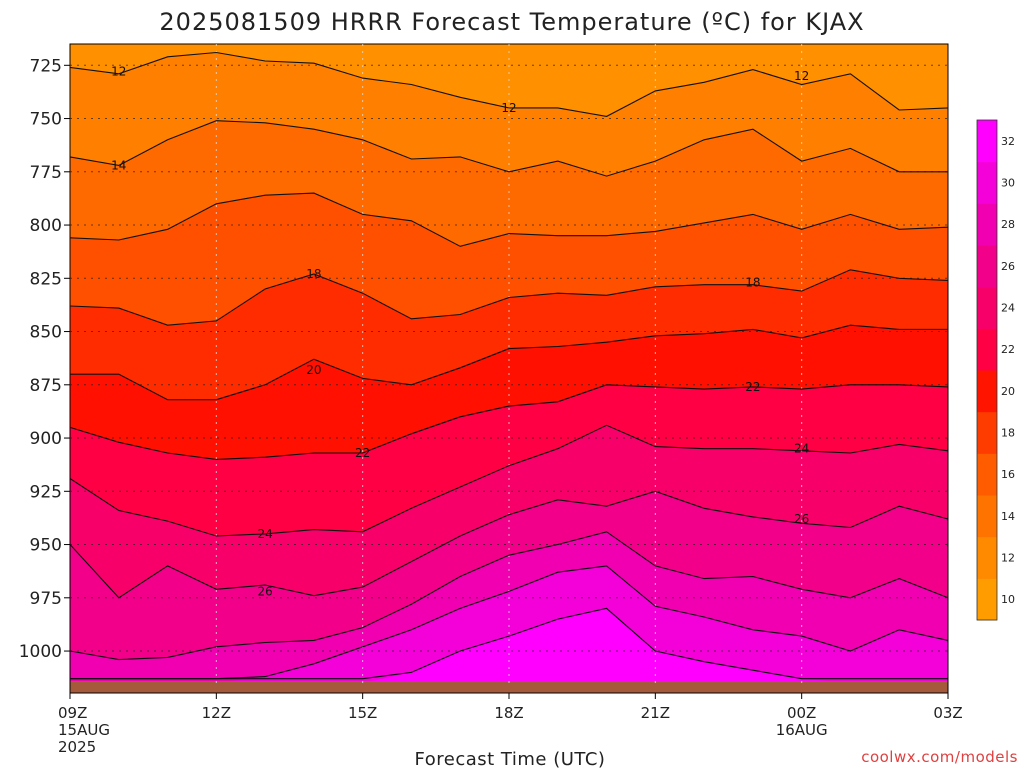  I want to click on contour-label: 20, so click(313, 370).